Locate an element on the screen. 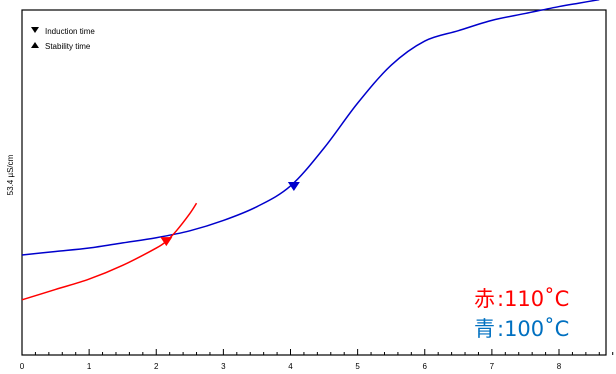 This screenshot has width=616, height=374. annotation-red-text: :110˚C is located at coordinates (533, 299).